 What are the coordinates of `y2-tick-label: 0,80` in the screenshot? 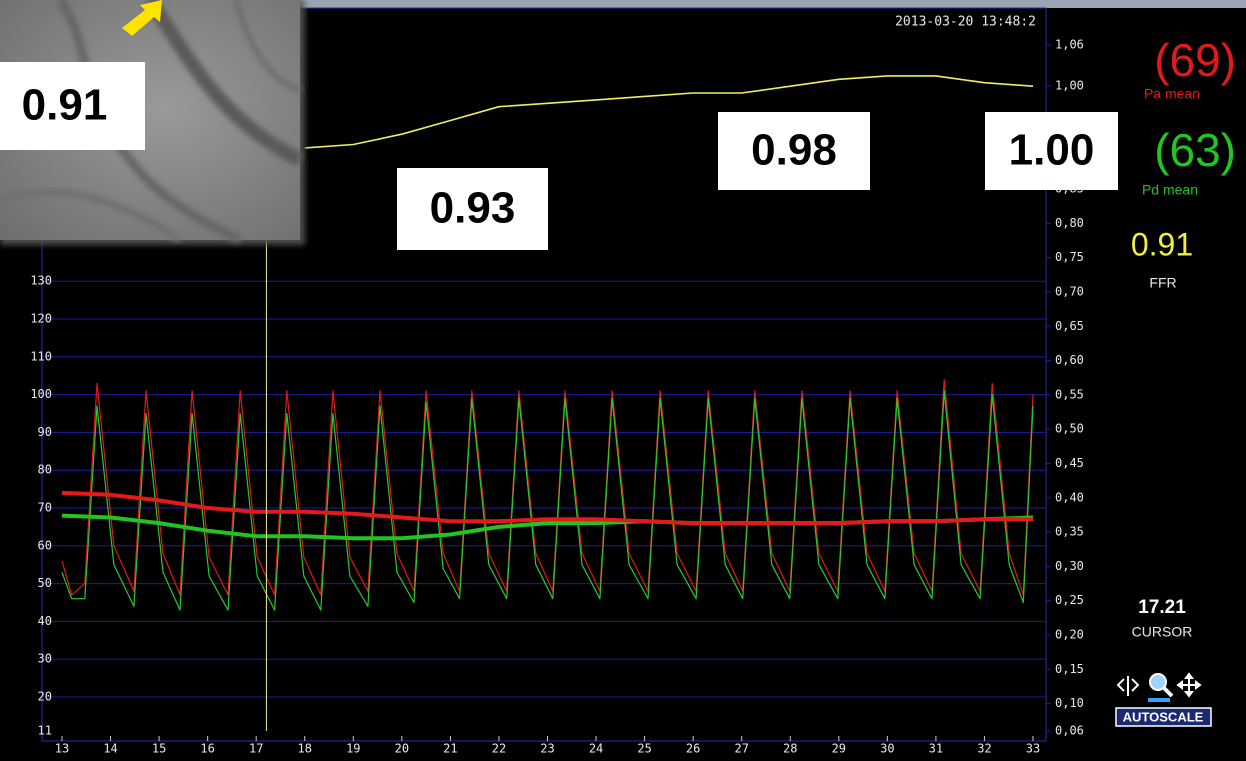 It's located at (1069, 223).